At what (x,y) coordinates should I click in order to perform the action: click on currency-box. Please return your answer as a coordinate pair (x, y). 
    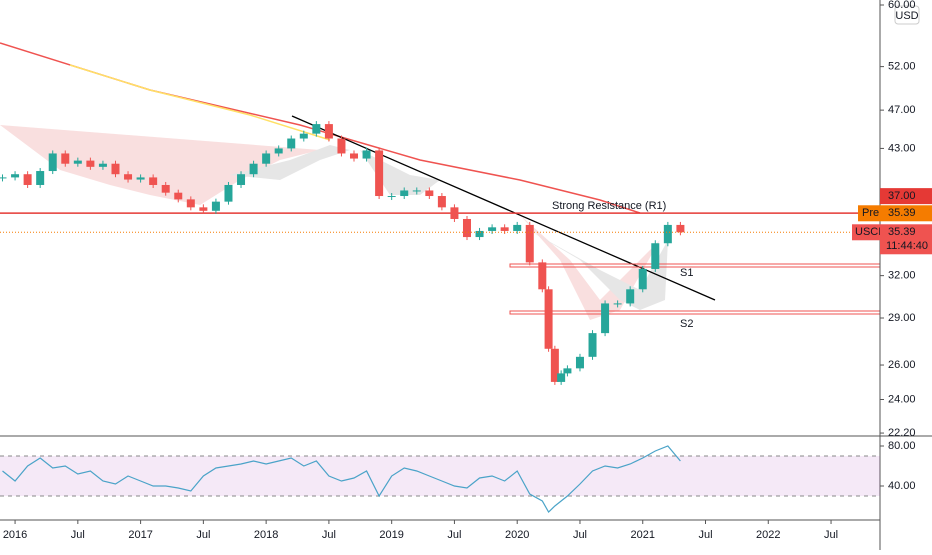
    Looking at the image, I should click on (907, 15).